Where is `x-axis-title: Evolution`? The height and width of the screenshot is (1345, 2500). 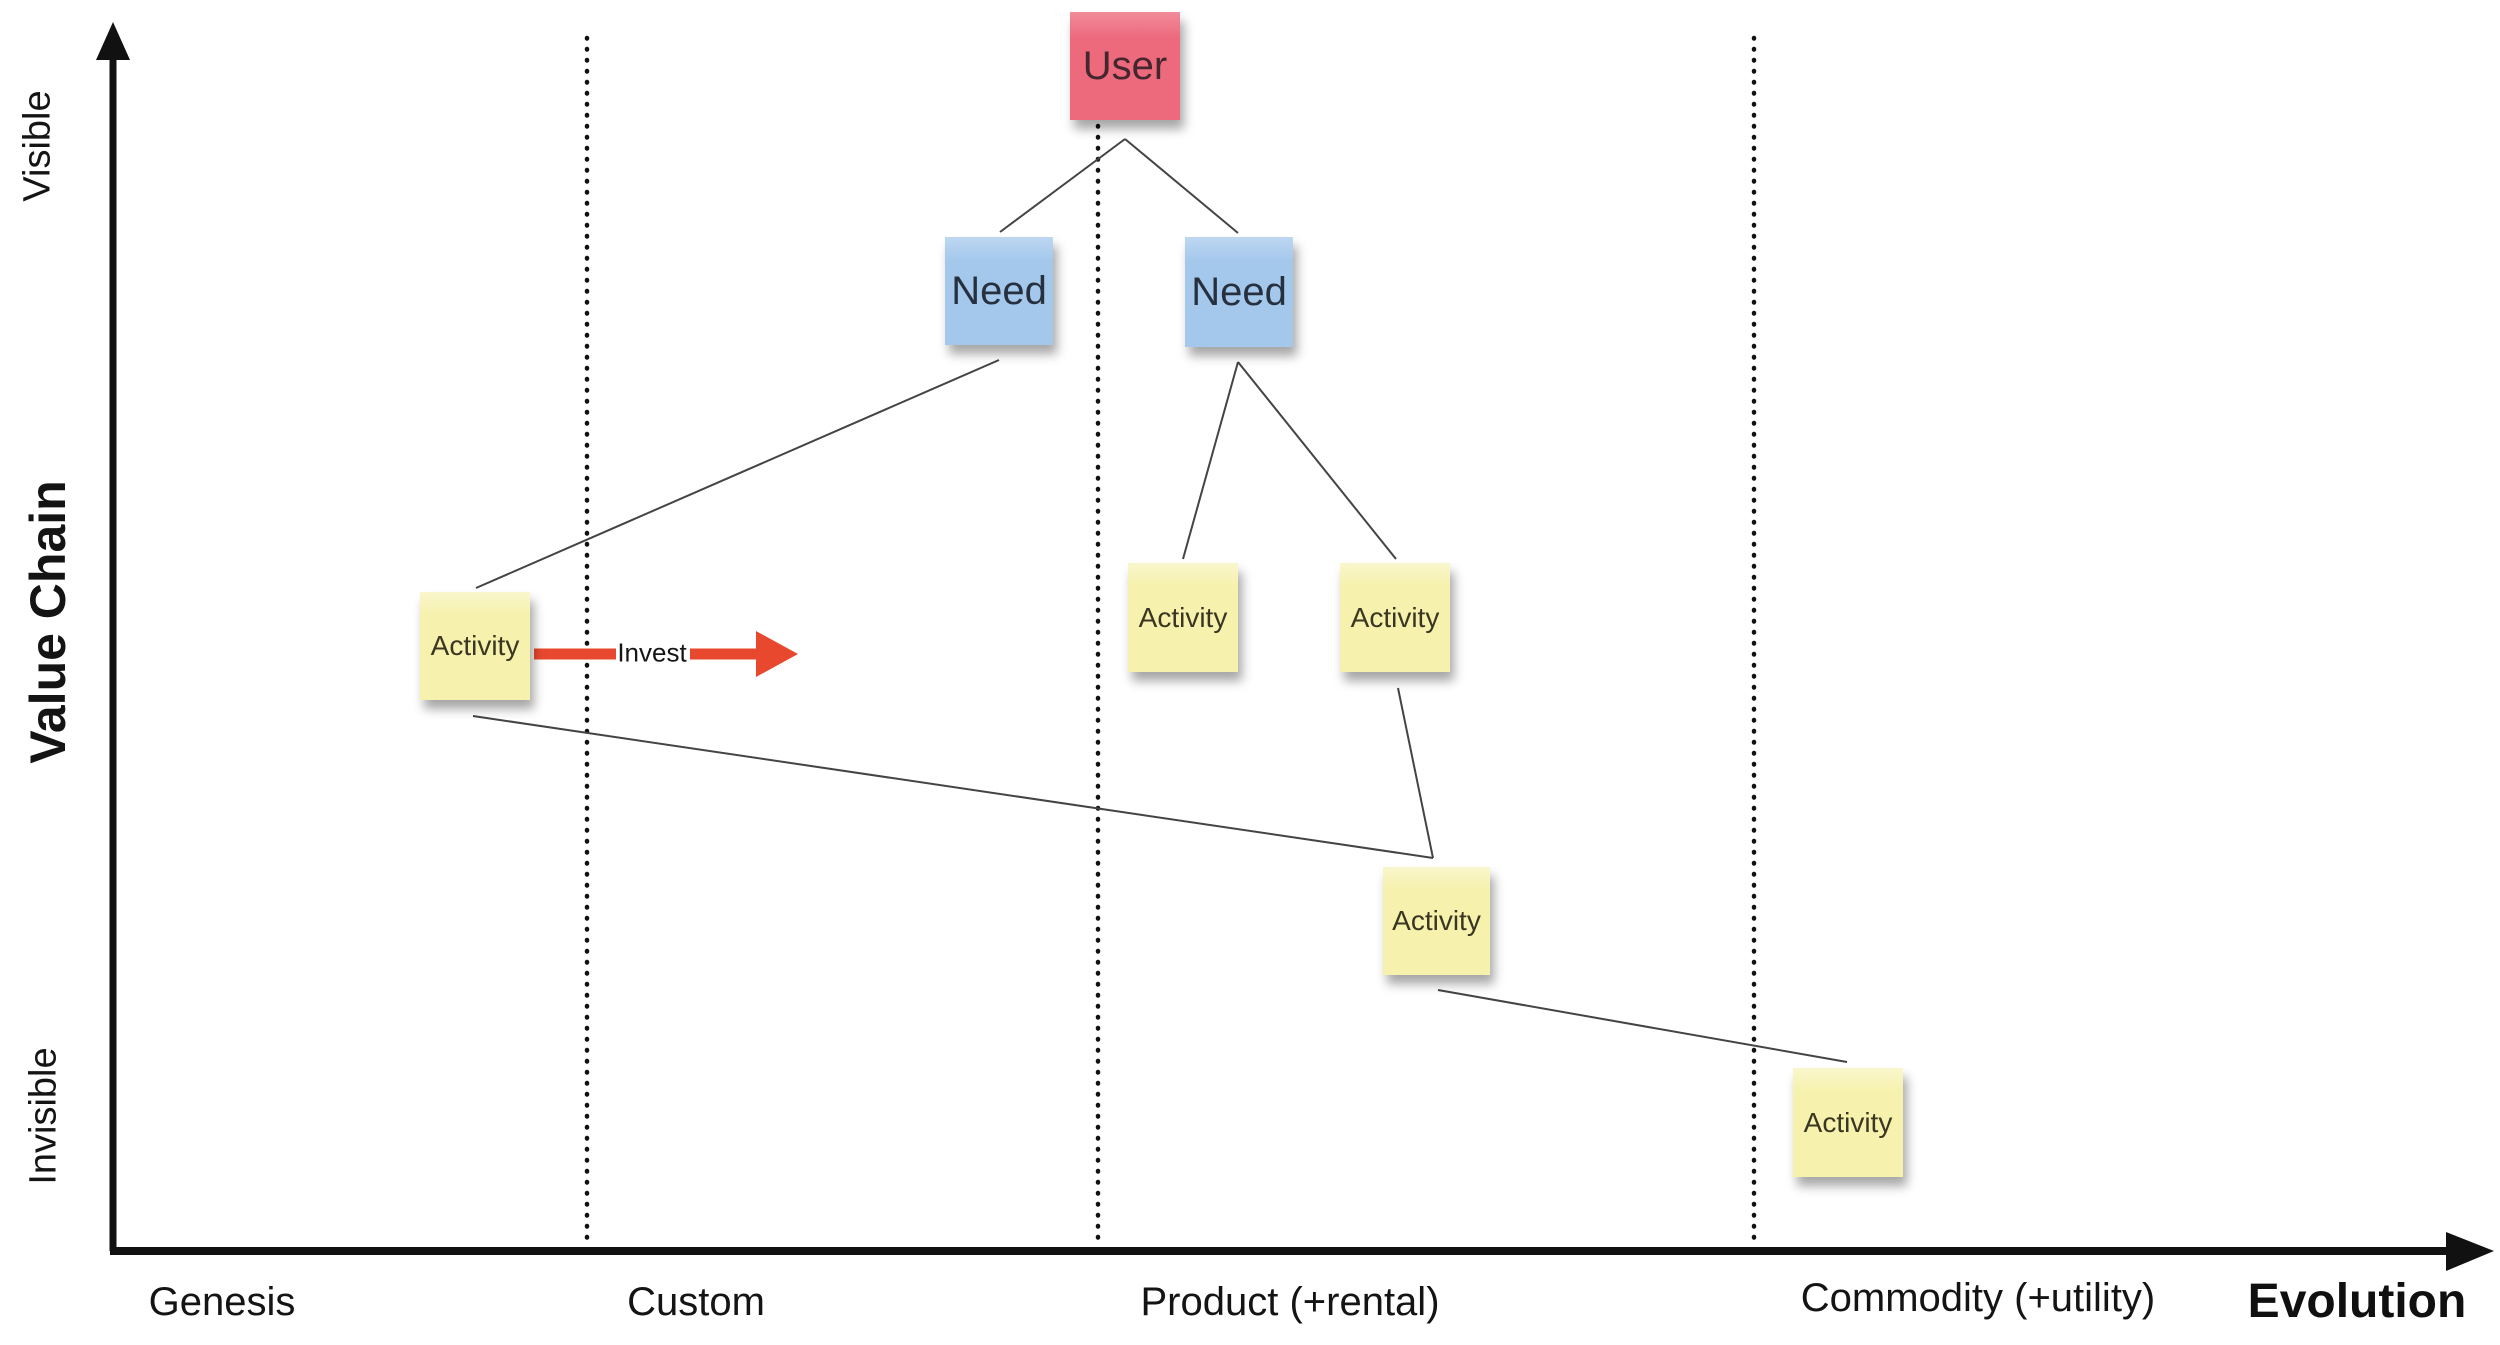
x-axis-title: Evolution is located at coordinates (2357, 1301).